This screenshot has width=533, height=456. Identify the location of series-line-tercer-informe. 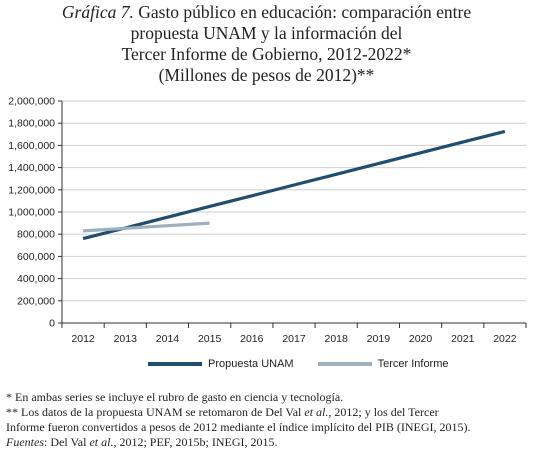
(146, 227).